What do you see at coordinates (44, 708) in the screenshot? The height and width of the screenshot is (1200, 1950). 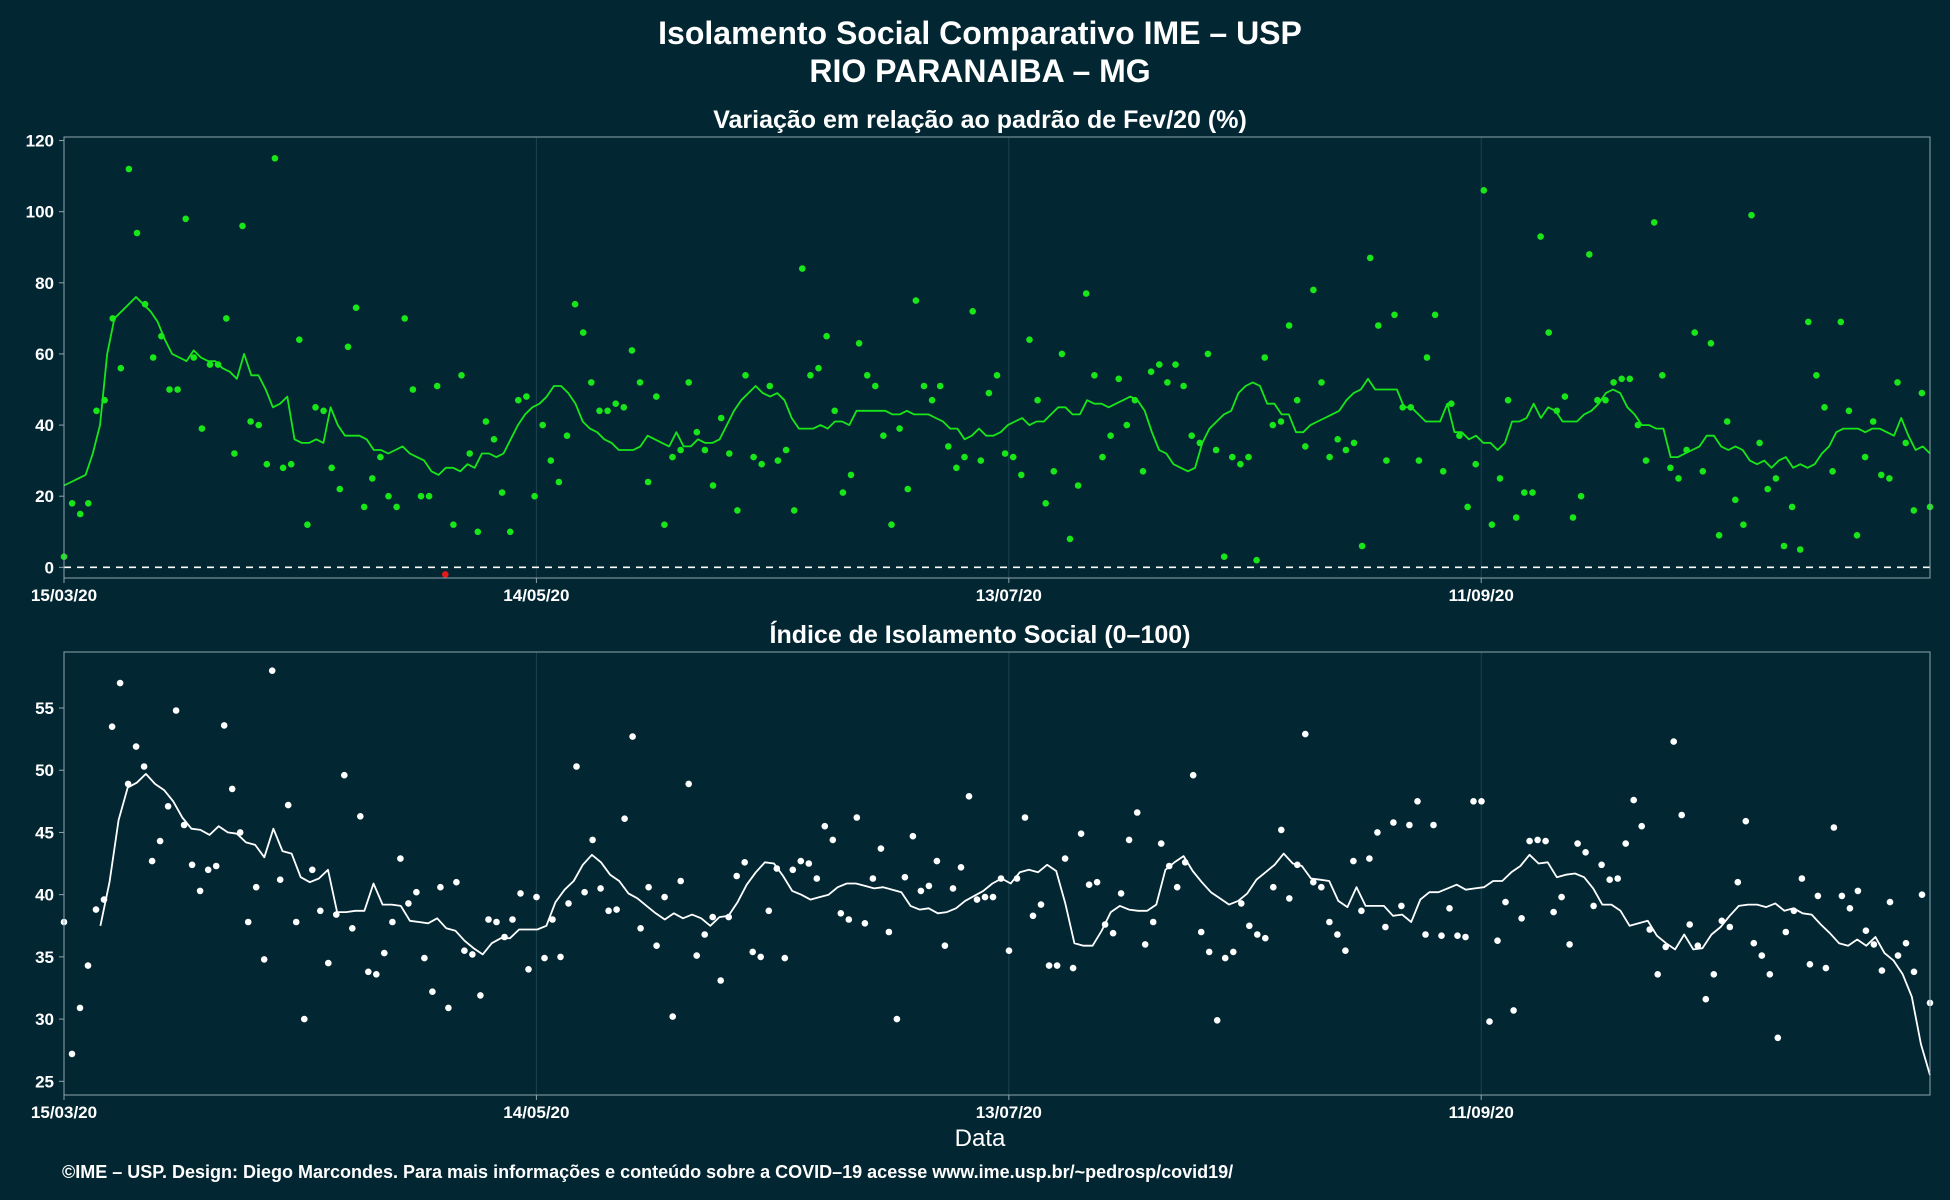 I see `y-tick-label: 55` at bounding box center [44, 708].